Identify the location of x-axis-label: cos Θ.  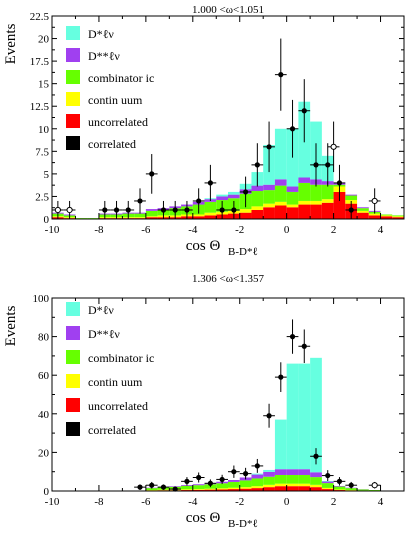
(203, 518).